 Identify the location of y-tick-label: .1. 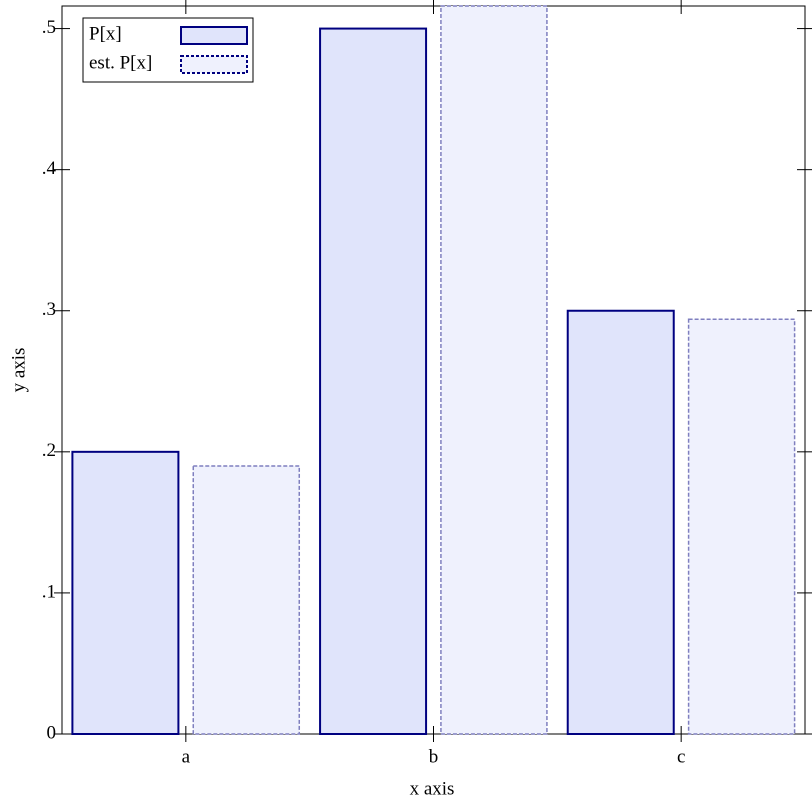
(49, 591).